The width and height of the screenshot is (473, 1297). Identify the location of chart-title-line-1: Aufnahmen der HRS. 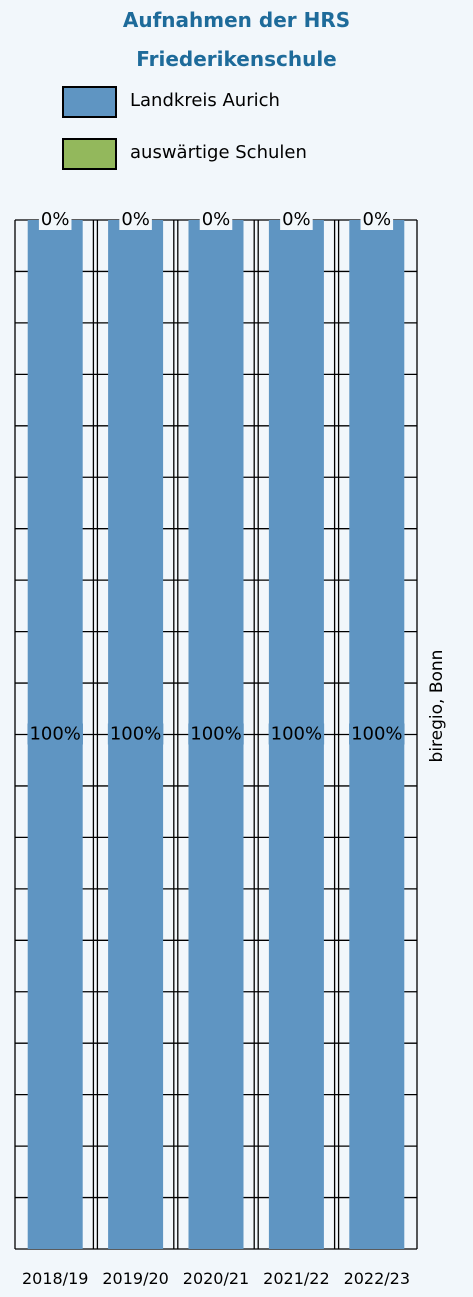
(236, 20).